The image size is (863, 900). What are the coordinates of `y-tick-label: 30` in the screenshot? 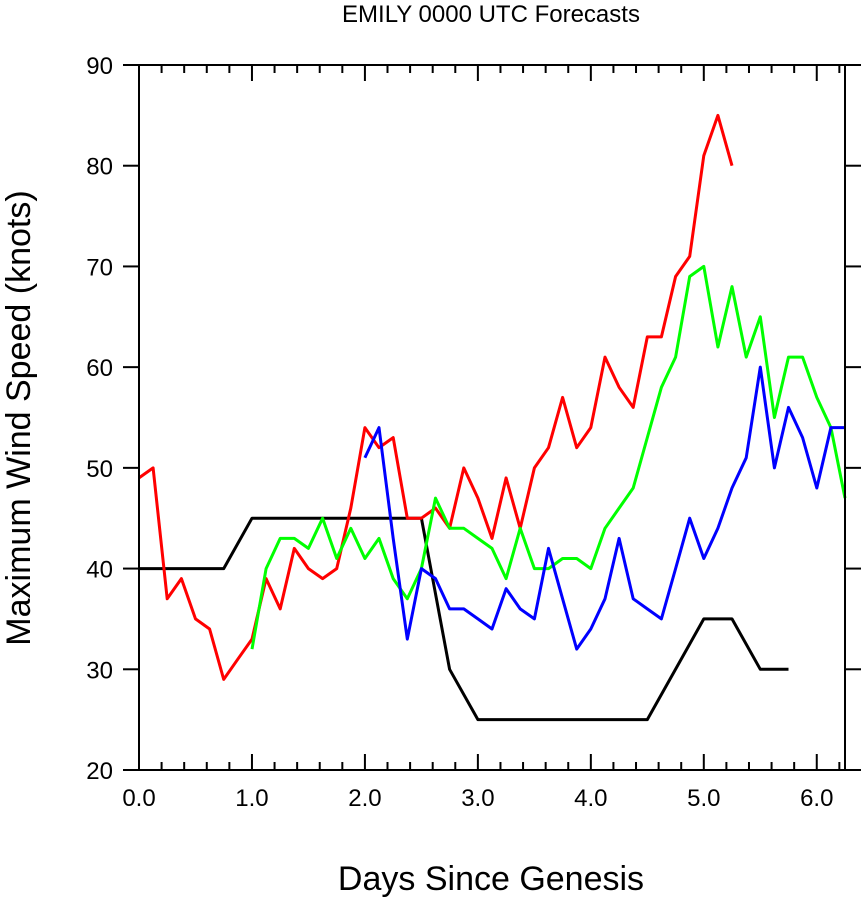 It's located at (99, 670).